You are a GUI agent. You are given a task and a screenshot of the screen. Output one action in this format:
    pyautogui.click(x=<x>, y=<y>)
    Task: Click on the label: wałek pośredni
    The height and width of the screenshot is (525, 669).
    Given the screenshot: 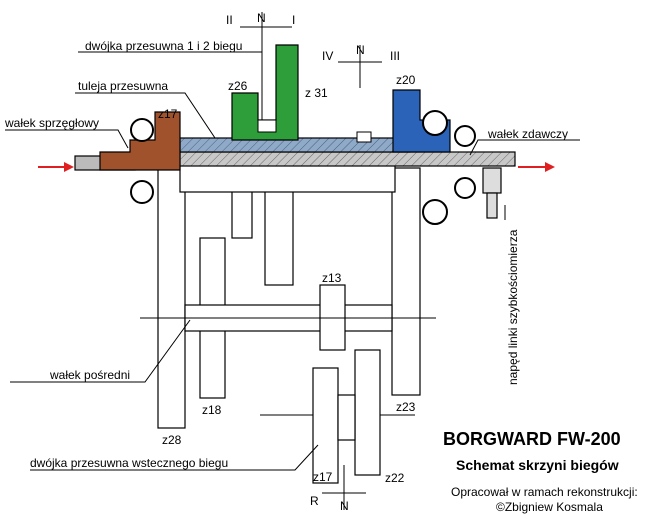 What is the action you would take?
    pyautogui.click(x=89, y=375)
    